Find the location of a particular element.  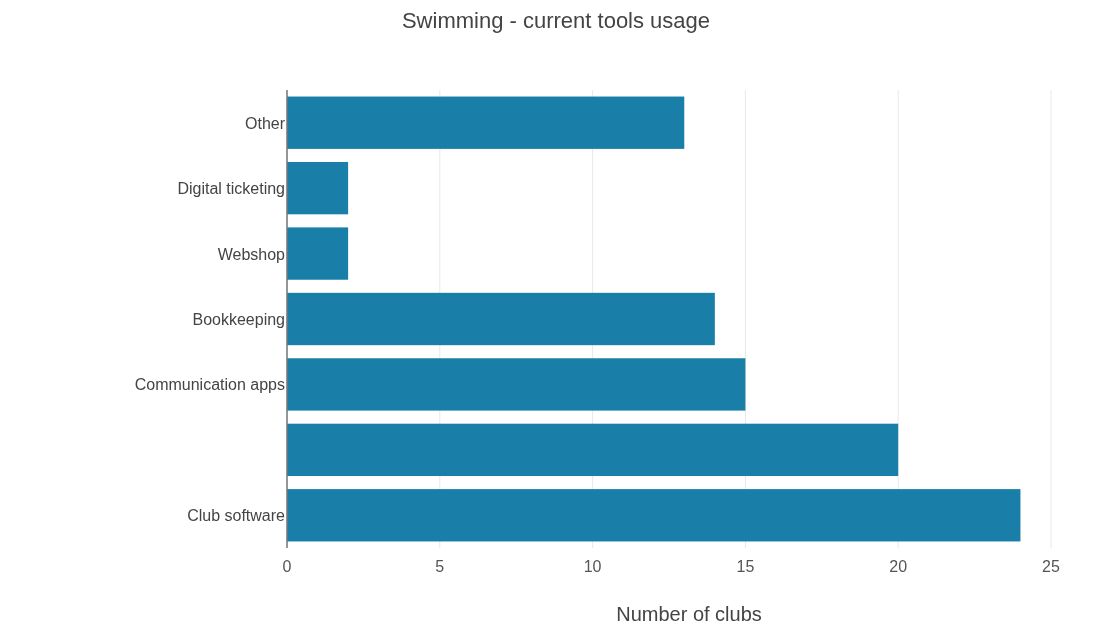

x-tick-label: 0 is located at coordinates (287, 566).